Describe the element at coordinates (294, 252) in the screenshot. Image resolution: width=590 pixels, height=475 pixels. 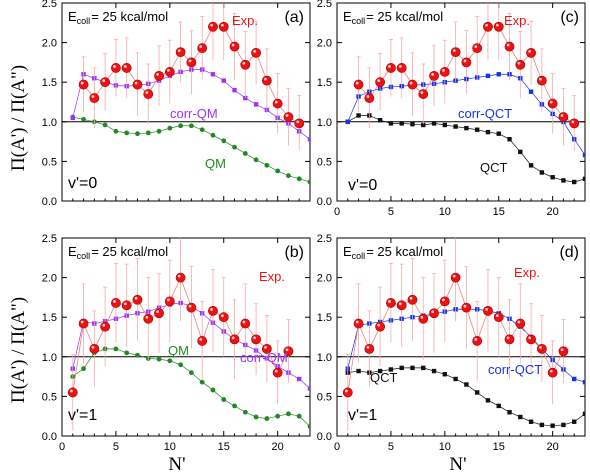
I see `panel-label: (b)` at that location.